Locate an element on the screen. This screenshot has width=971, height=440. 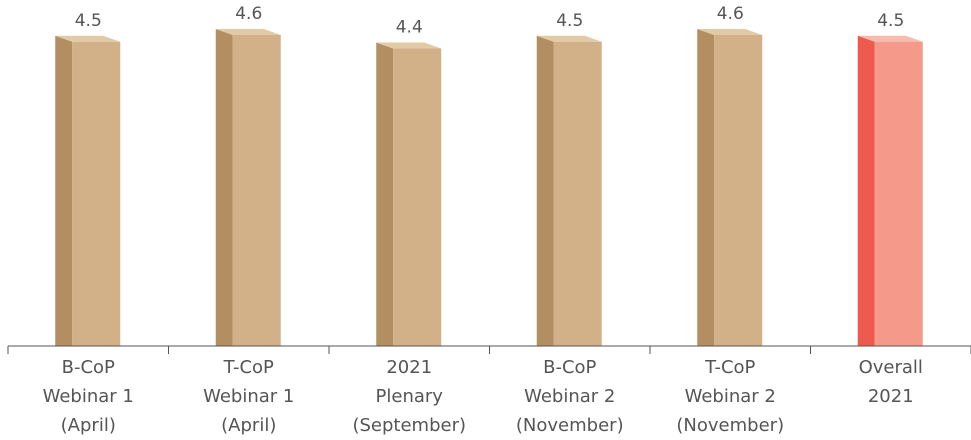
category-label: B-CoP Webinar 1 (April) is located at coordinates (88, 396).